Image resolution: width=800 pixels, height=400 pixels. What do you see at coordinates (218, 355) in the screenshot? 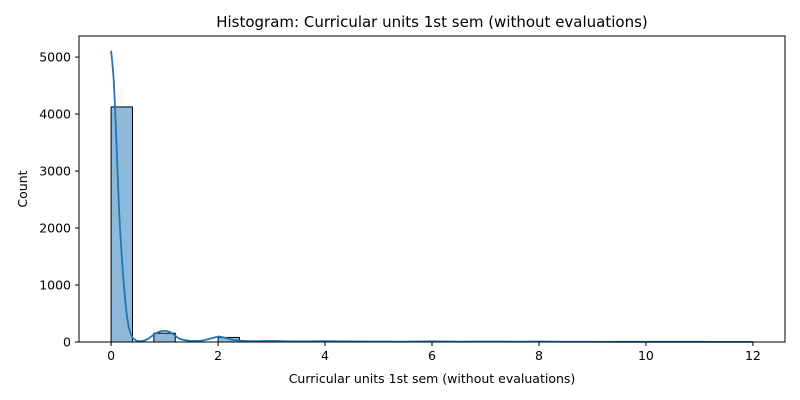
I see `x-tick-label: 2` at bounding box center [218, 355].